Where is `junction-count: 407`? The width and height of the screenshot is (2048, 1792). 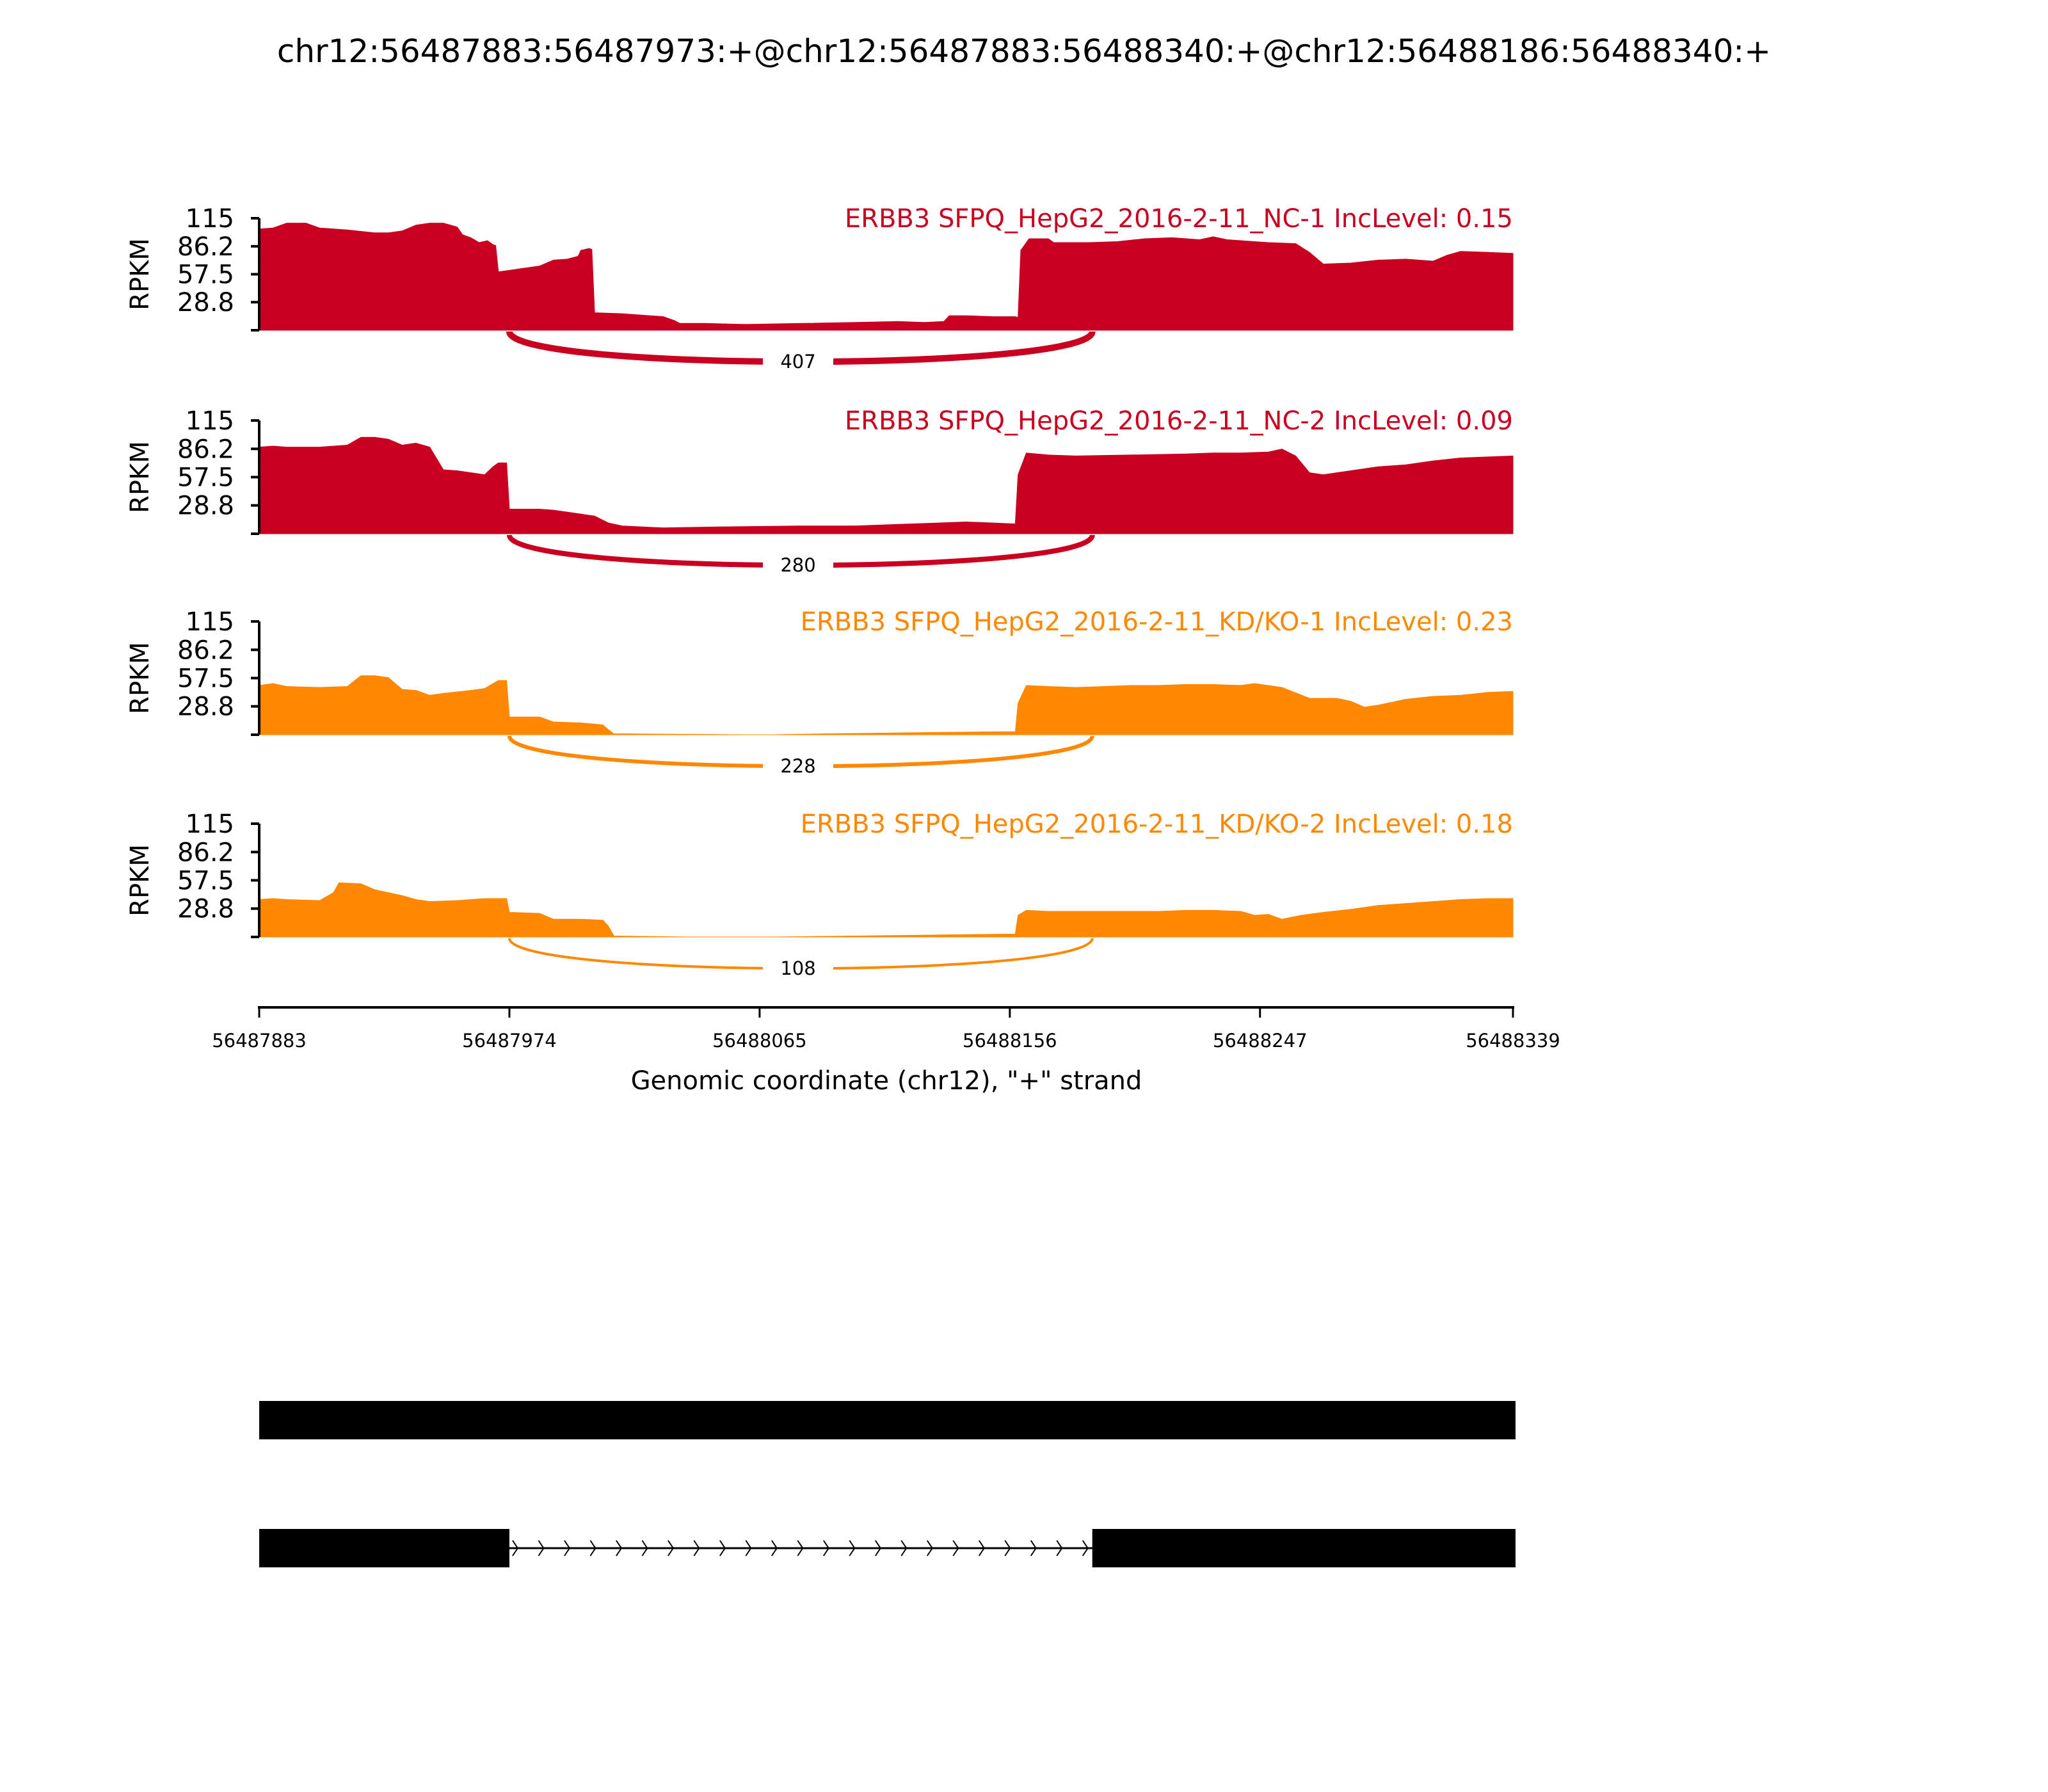 junction-count: 407 is located at coordinates (797, 361).